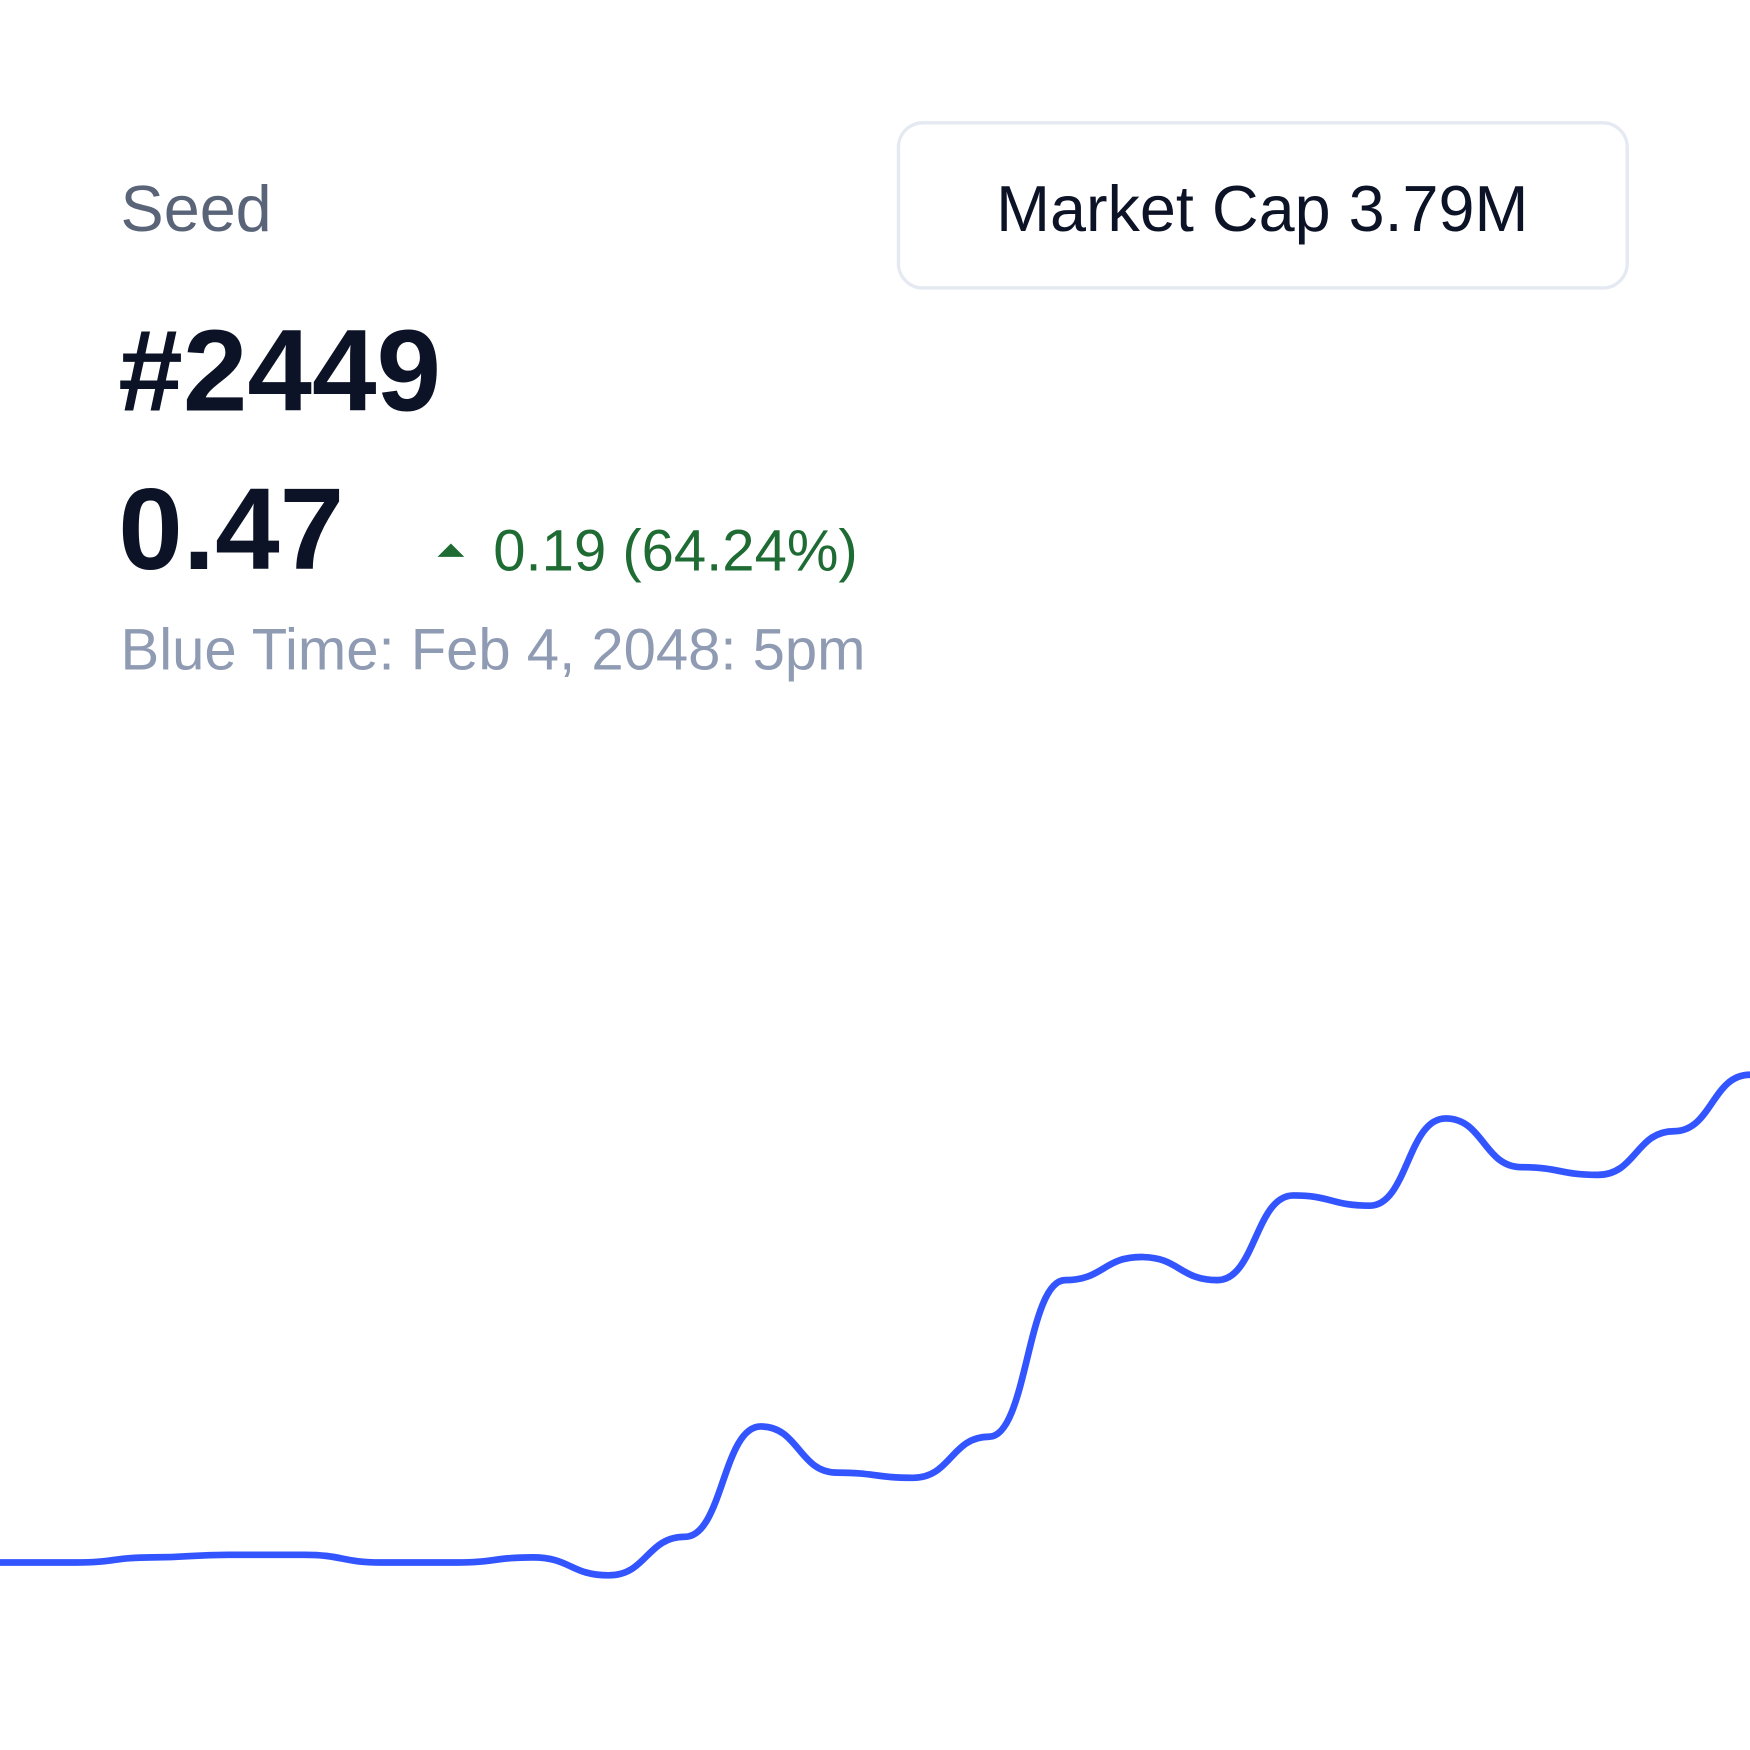 This screenshot has width=1750, height=1750. Describe the element at coordinates (493, 650) in the screenshot. I see `timestamp: Blue Time: Feb 4, 2048: 5pm` at that location.